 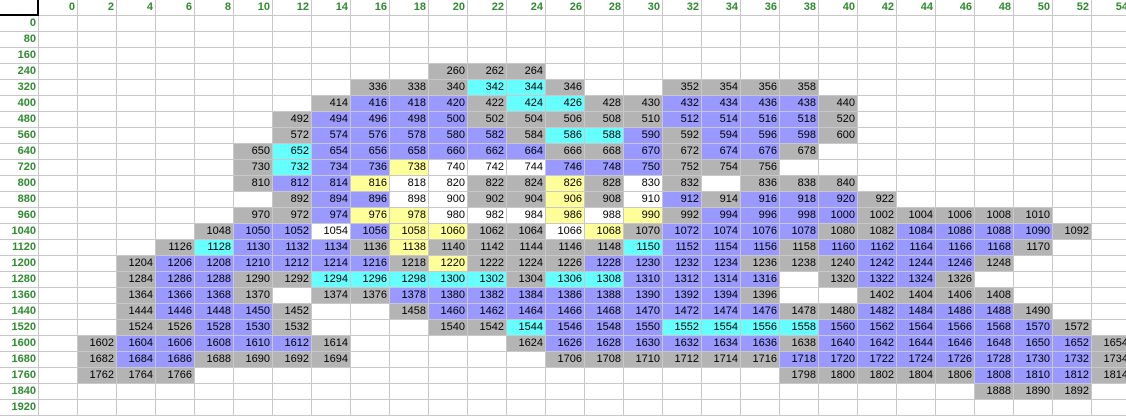 What do you see at coordinates (19, 376) in the screenshot?
I see `row-header: 1760` at bounding box center [19, 376].